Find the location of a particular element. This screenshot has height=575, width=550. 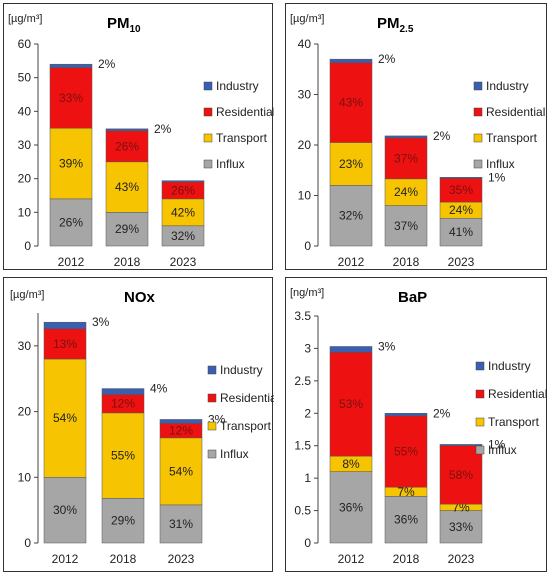

bap-x-tick-label: 2023 is located at coordinates (461, 559).